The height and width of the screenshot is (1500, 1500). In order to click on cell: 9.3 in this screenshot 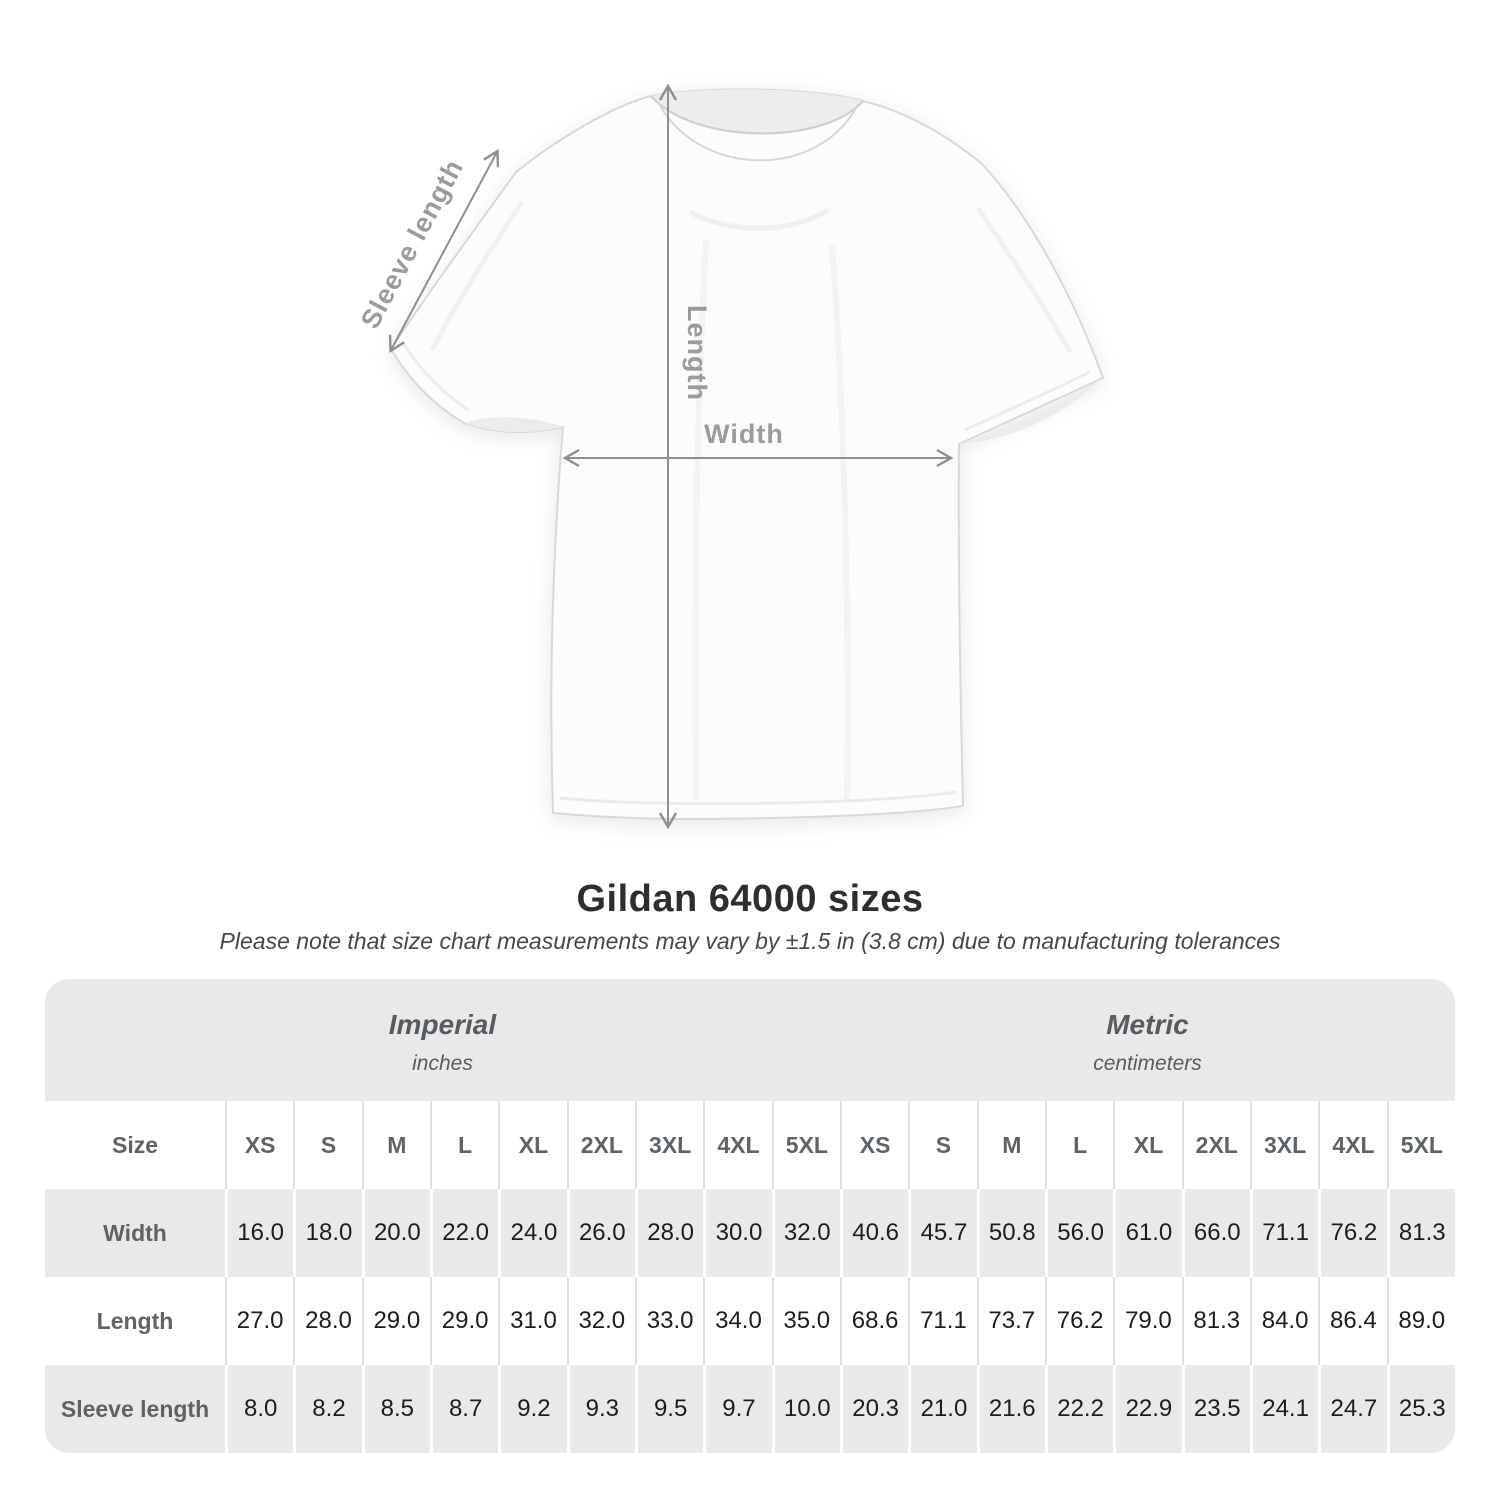, I will do `click(600, 1409)`.